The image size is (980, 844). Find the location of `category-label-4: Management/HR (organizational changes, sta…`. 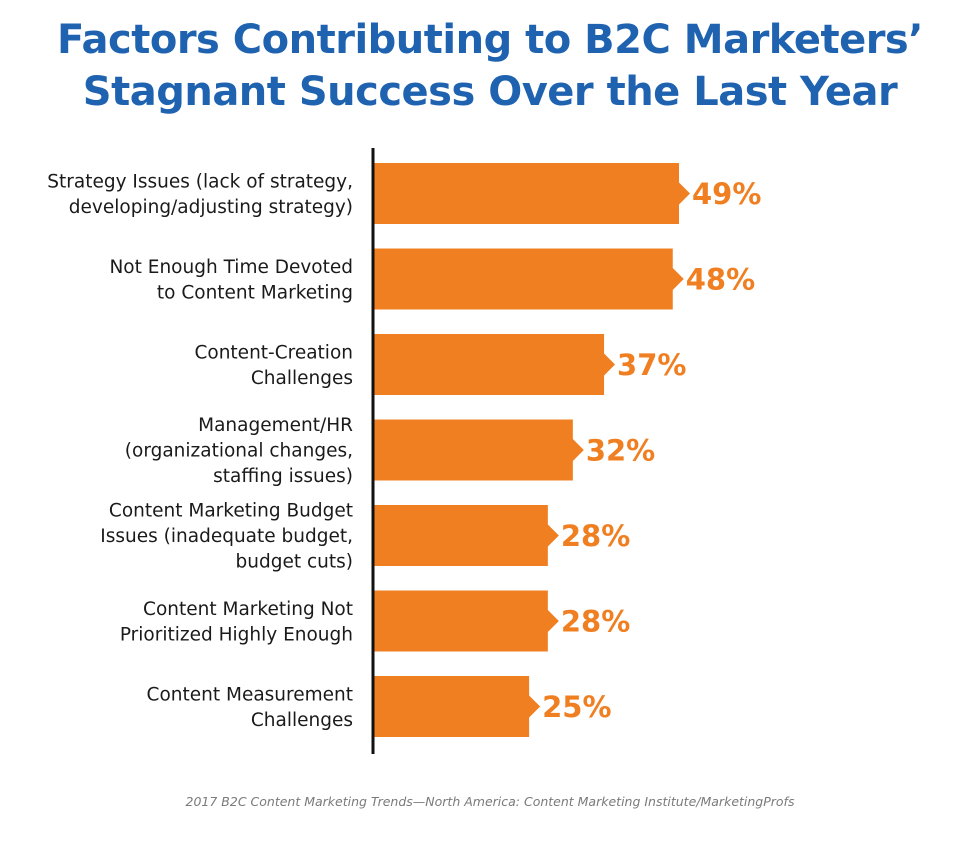

category-label-4: Management/HR (organizational changes, sta… is located at coordinates (239, 451).